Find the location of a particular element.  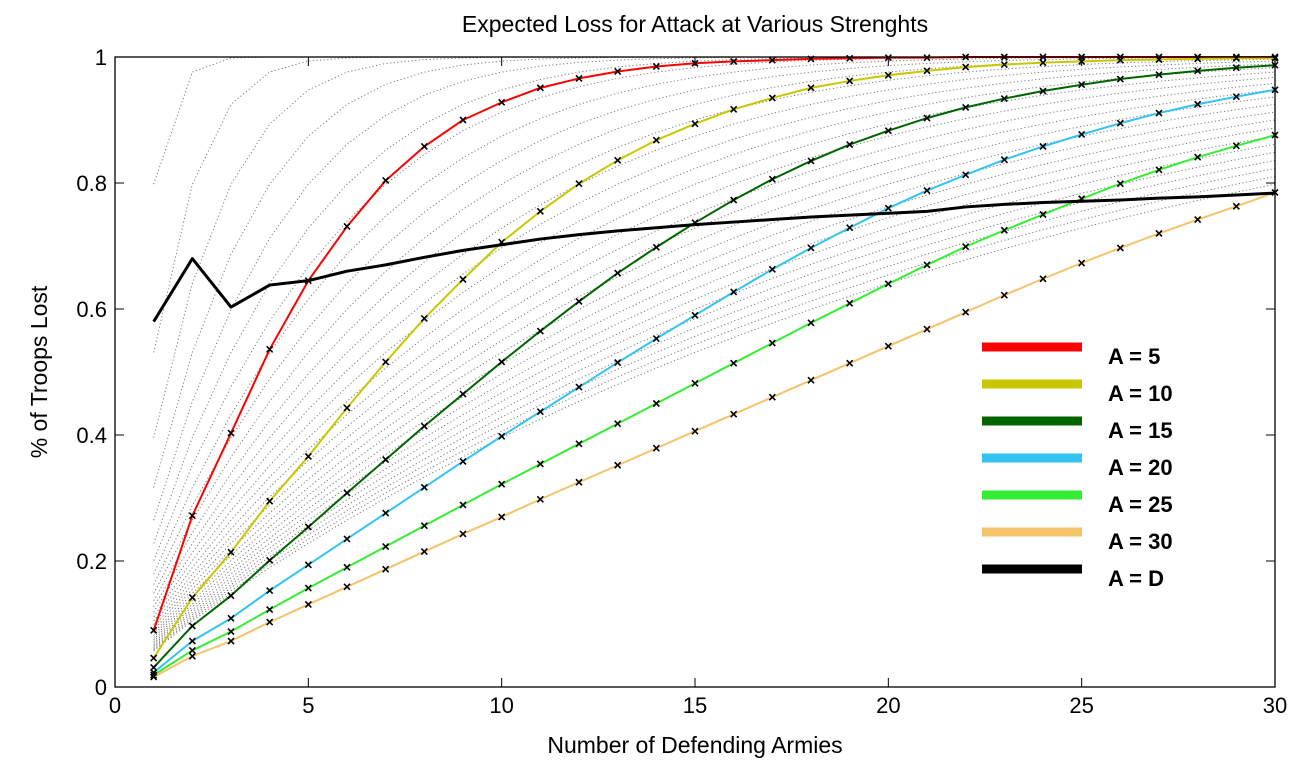

y-tick-label: 0 is located at coordinates (101, 687).